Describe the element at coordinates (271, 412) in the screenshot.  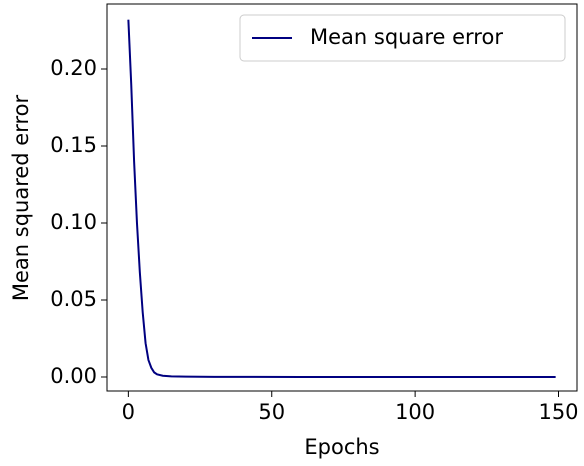
I see `x-tick-label: 50` at that location.